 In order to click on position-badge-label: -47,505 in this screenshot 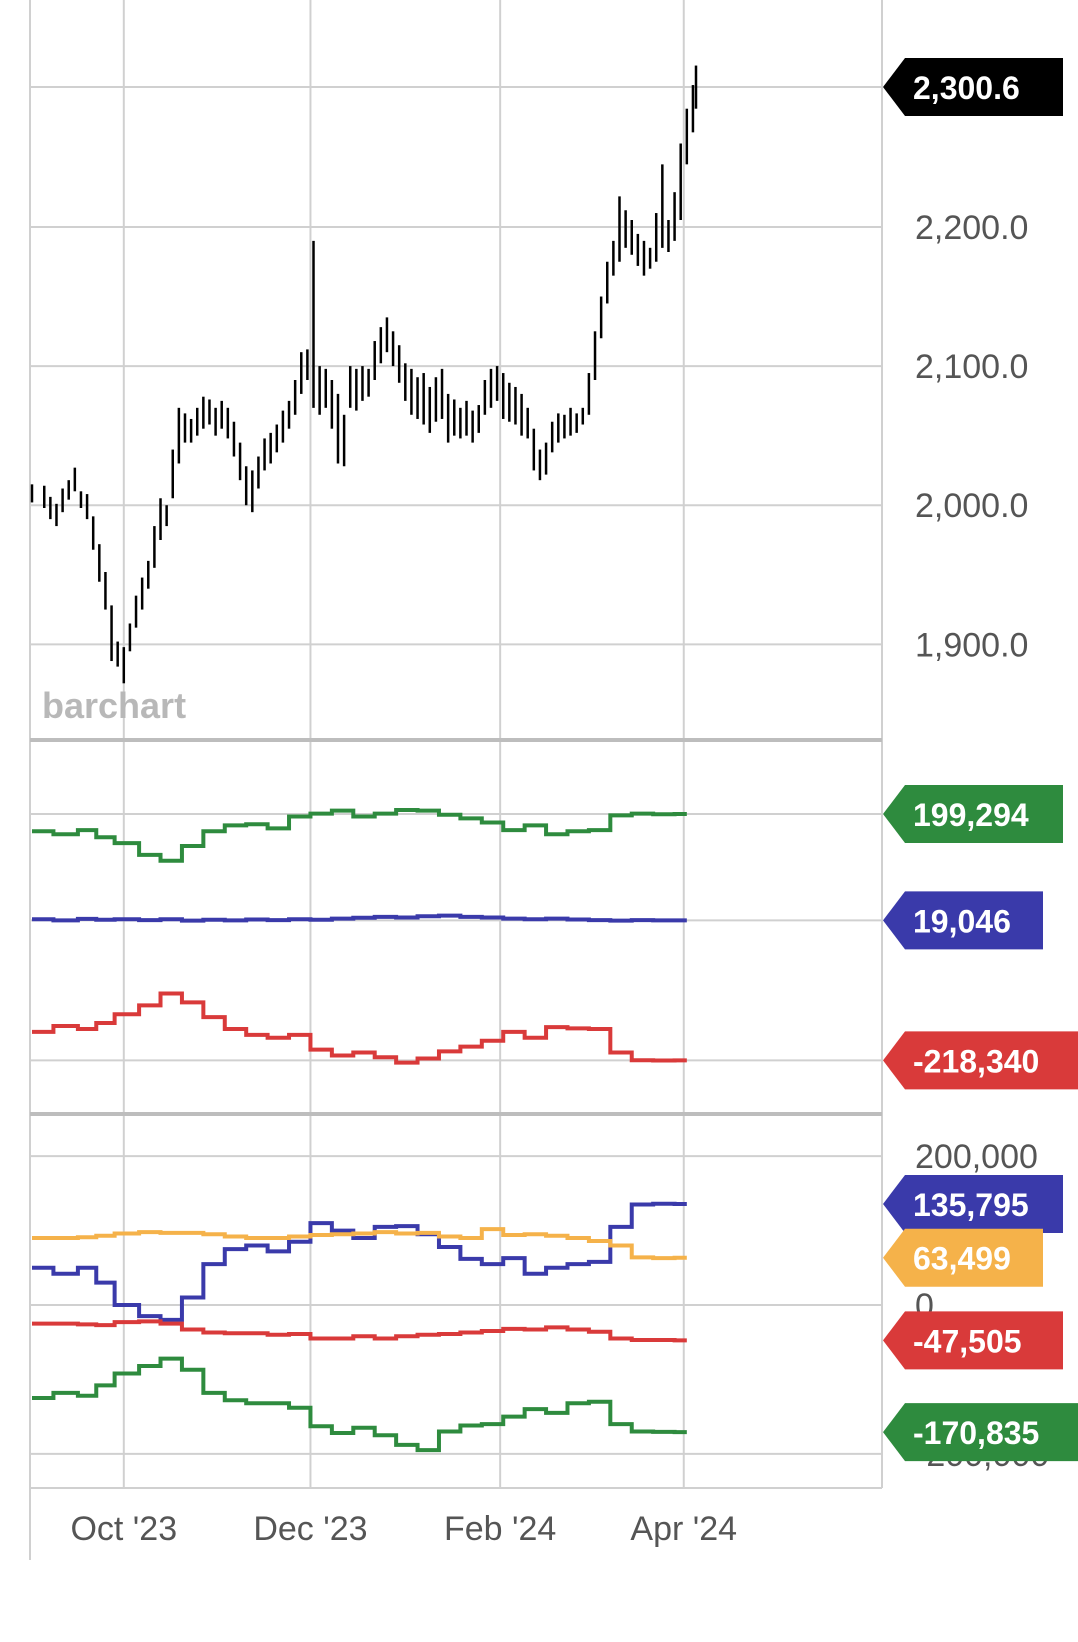, I will do `click(967, 1341)`.